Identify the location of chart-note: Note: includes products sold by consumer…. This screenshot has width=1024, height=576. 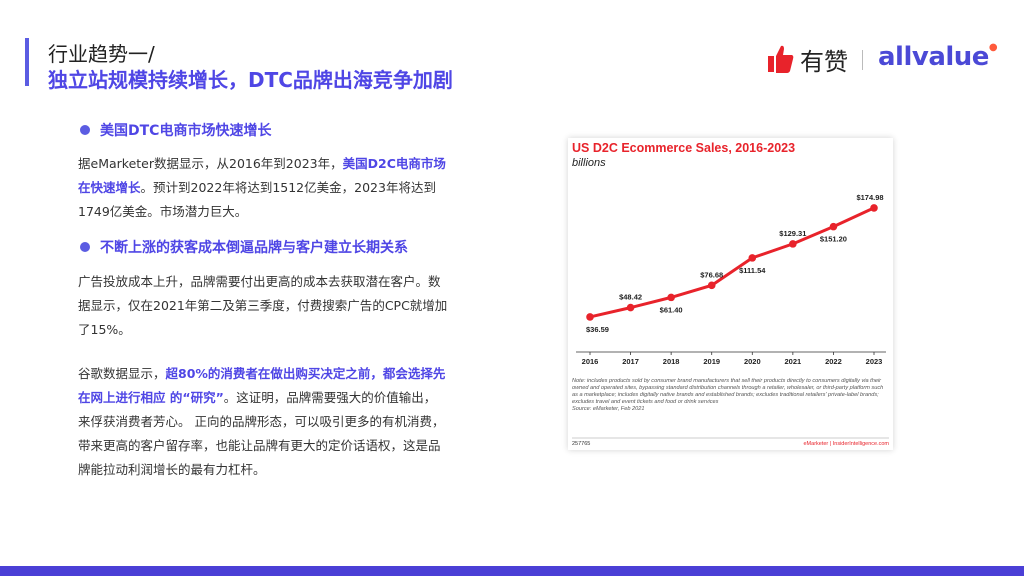
(728, 391).